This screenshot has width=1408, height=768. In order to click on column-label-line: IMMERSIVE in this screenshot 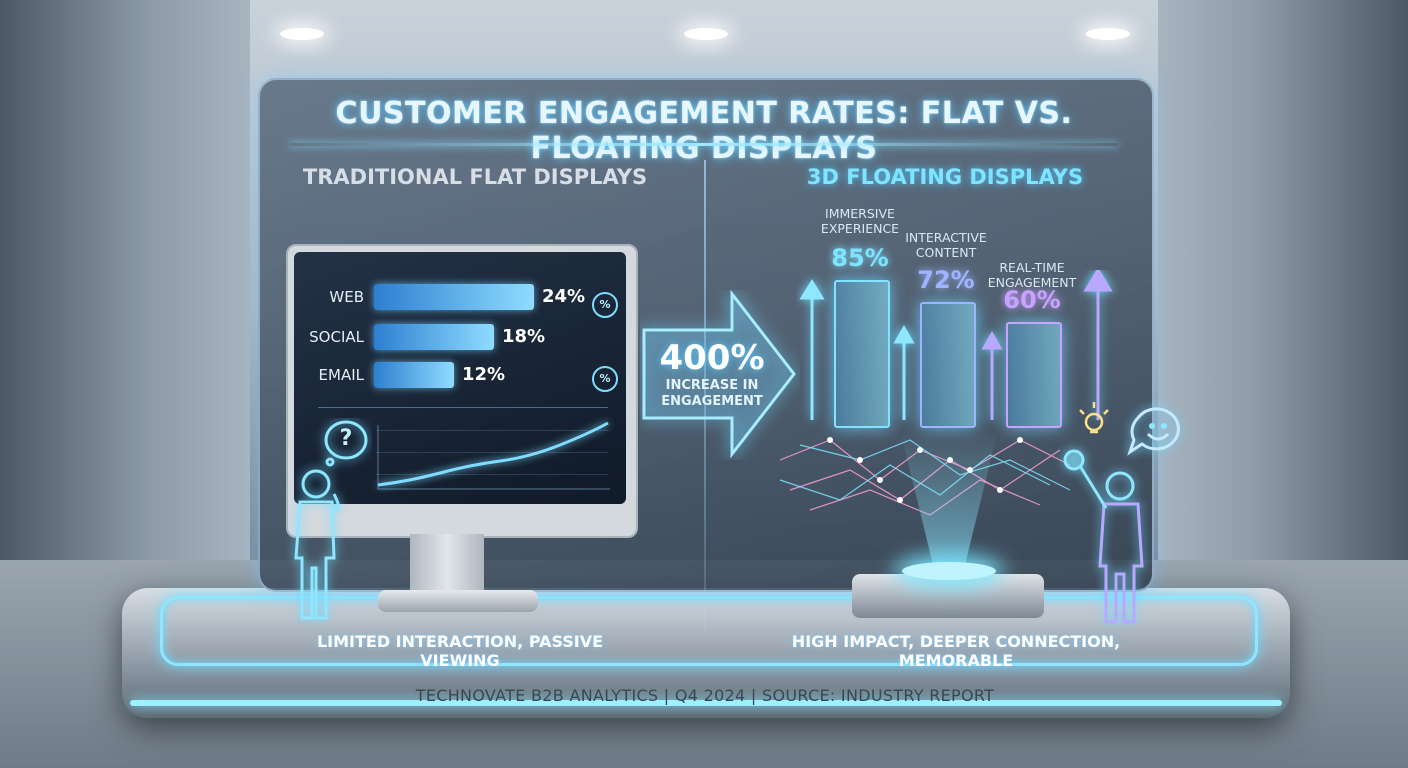, I will do `click(860, 213)`.